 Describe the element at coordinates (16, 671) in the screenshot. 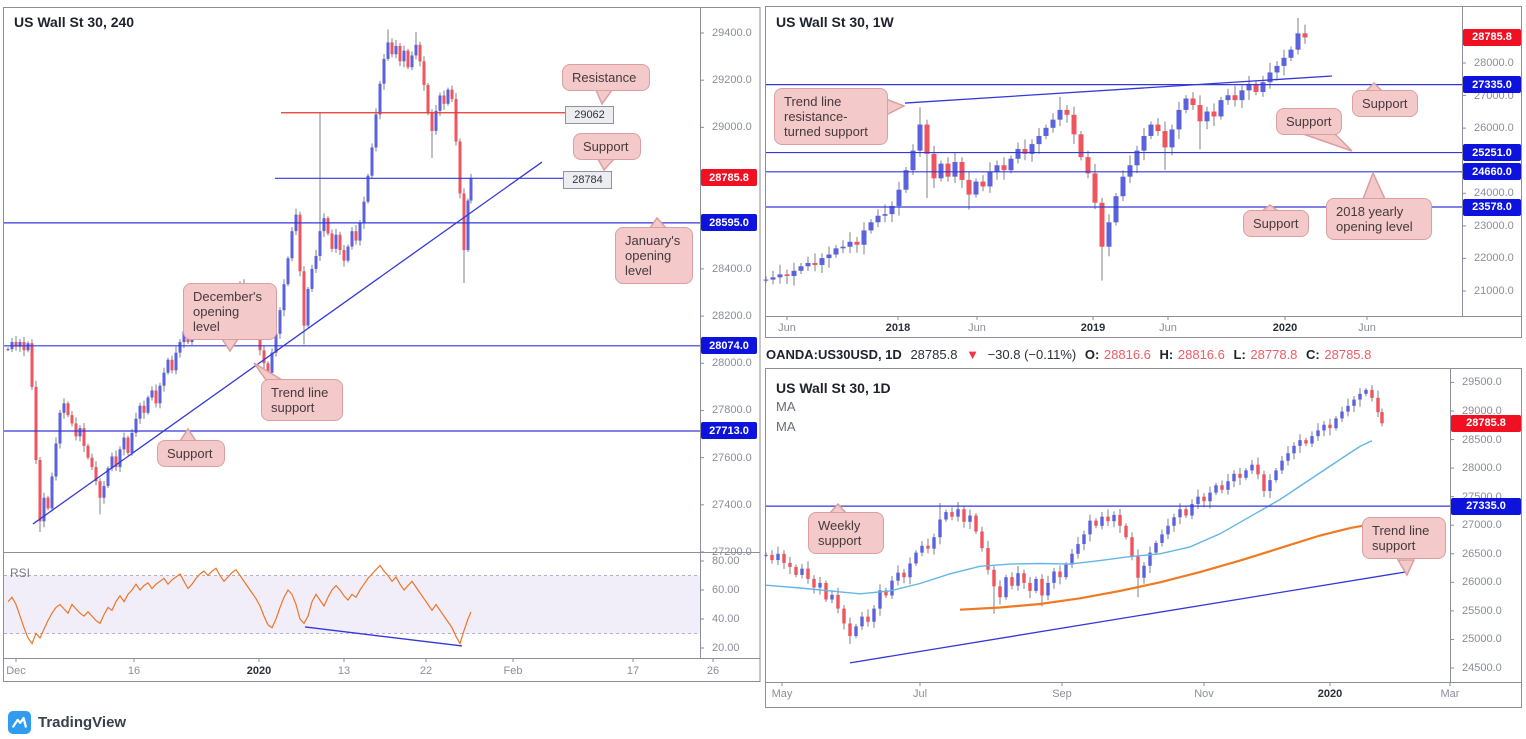

I see `time-axis-label: Dec` at that location.